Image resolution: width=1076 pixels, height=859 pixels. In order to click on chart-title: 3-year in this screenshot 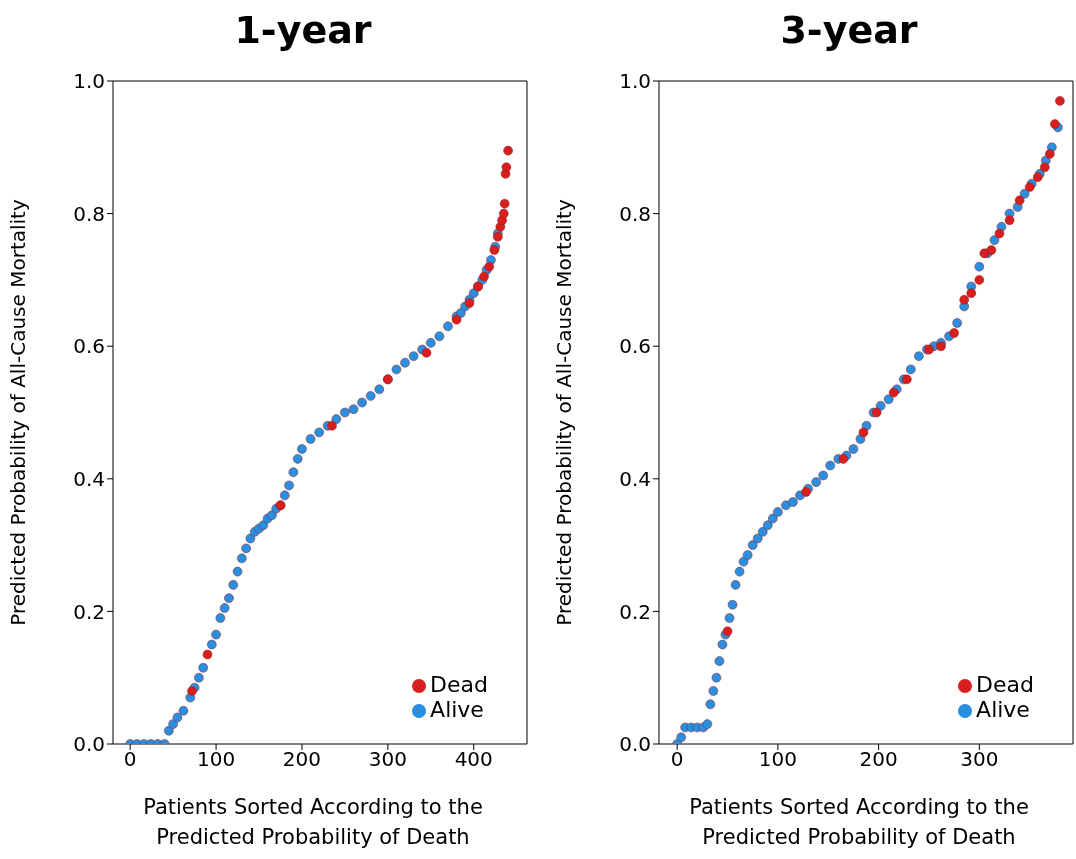, I will do `click(849, 31)`.